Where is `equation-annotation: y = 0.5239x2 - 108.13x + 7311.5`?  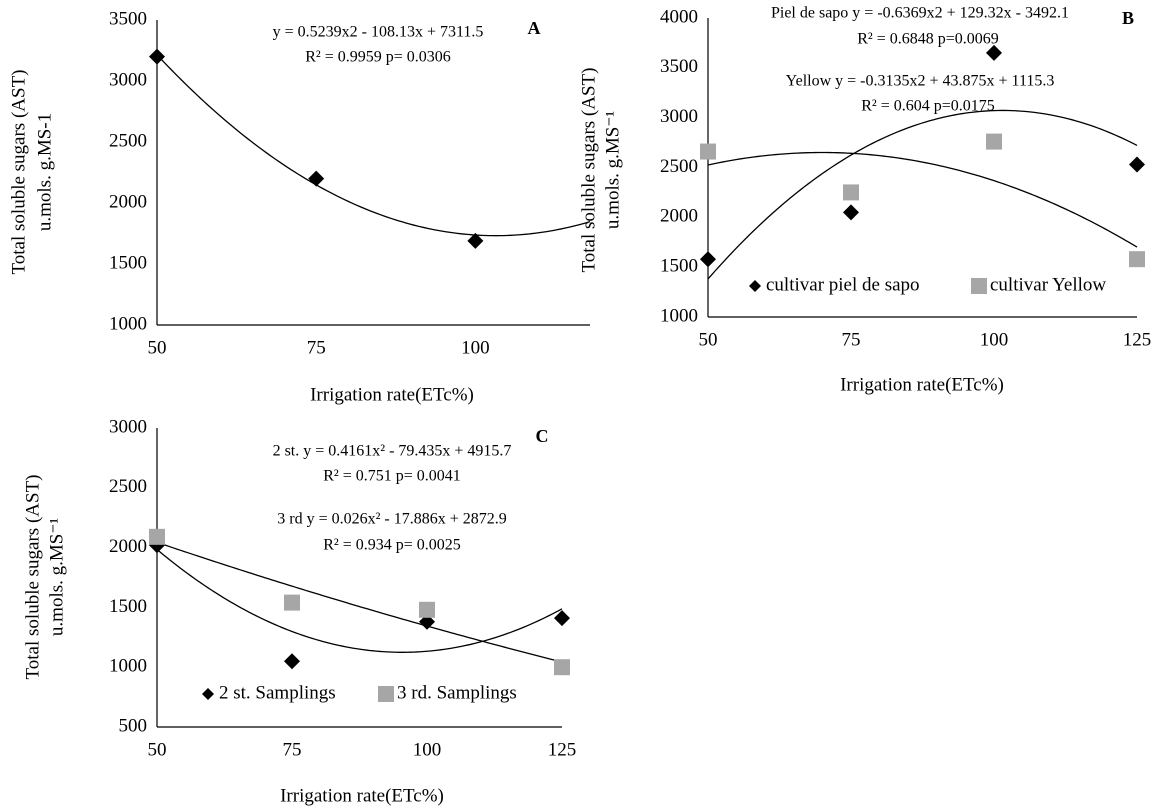
equation-annotation: y = 0.5239x2 - 108.13x + 7311.5 is located at coordinates (378, 32).